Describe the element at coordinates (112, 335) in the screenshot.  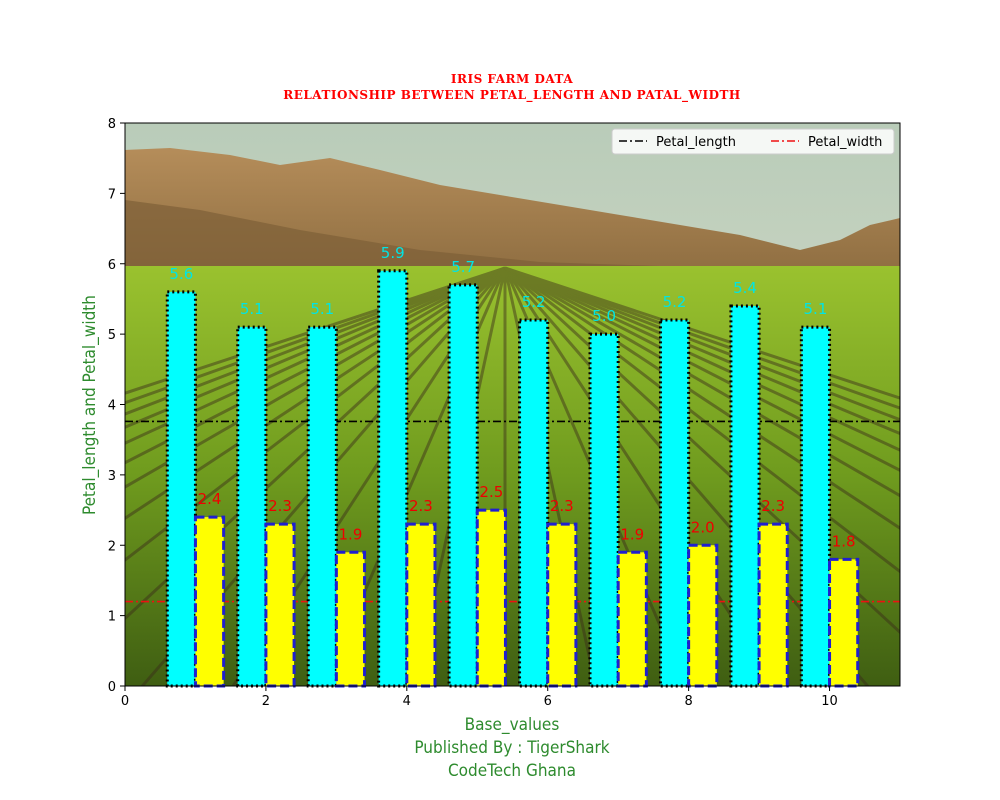
I see `y-tick-label: 5` at that location.